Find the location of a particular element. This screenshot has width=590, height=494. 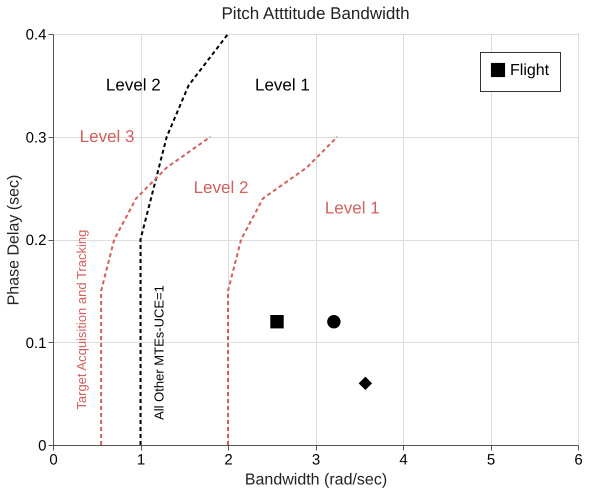

x-tick-label: 3 is located at coordinates (316, 460).